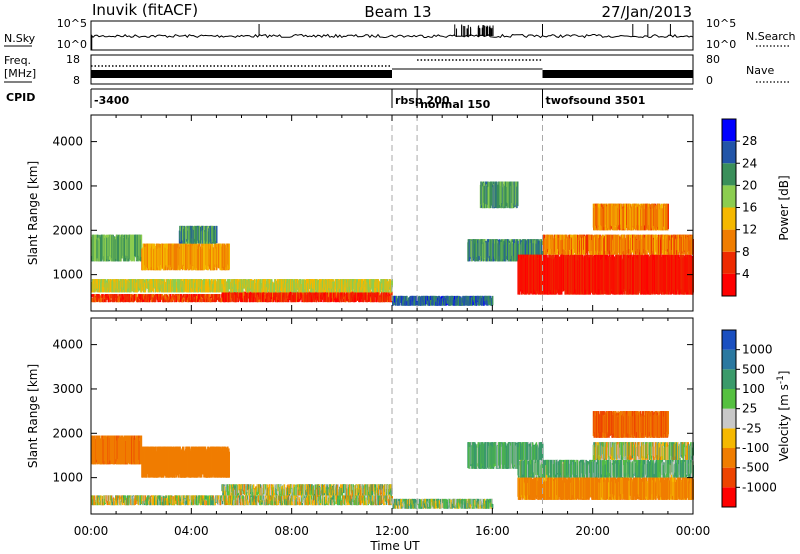  Describe the element at coordinates (392, 460) in the screenshot. I see `velocity-heatmap` at that location.